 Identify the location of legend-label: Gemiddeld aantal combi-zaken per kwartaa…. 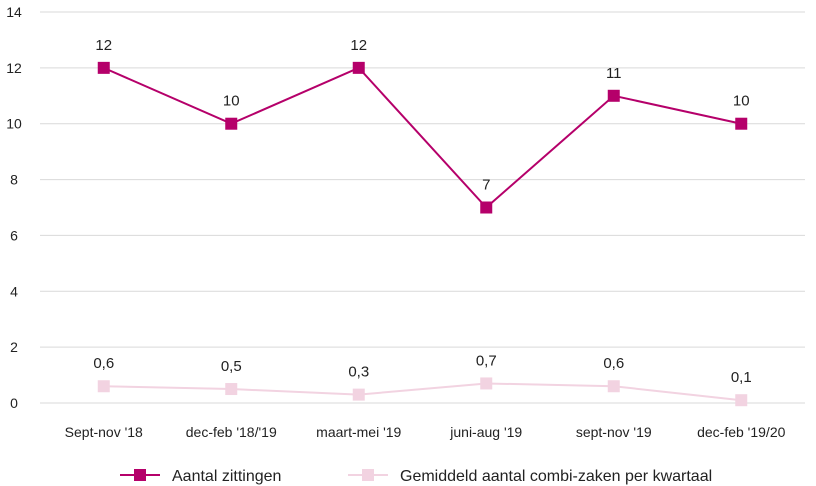
(556, 476).